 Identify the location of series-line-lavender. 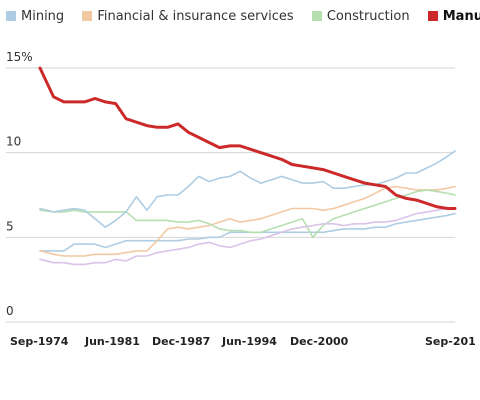
(247, 236).